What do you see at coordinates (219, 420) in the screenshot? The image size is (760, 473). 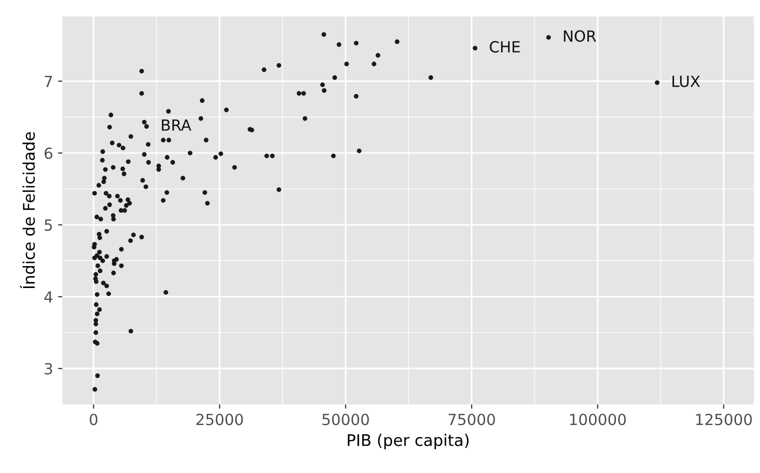 I see `x-tick-label: 25000` at bounding box center [219, 420].